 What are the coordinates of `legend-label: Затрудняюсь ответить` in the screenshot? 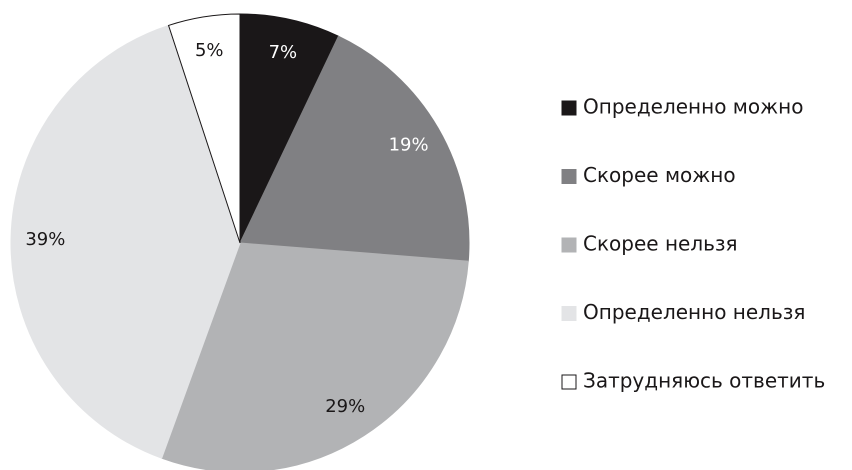 It's located at (704, 381).